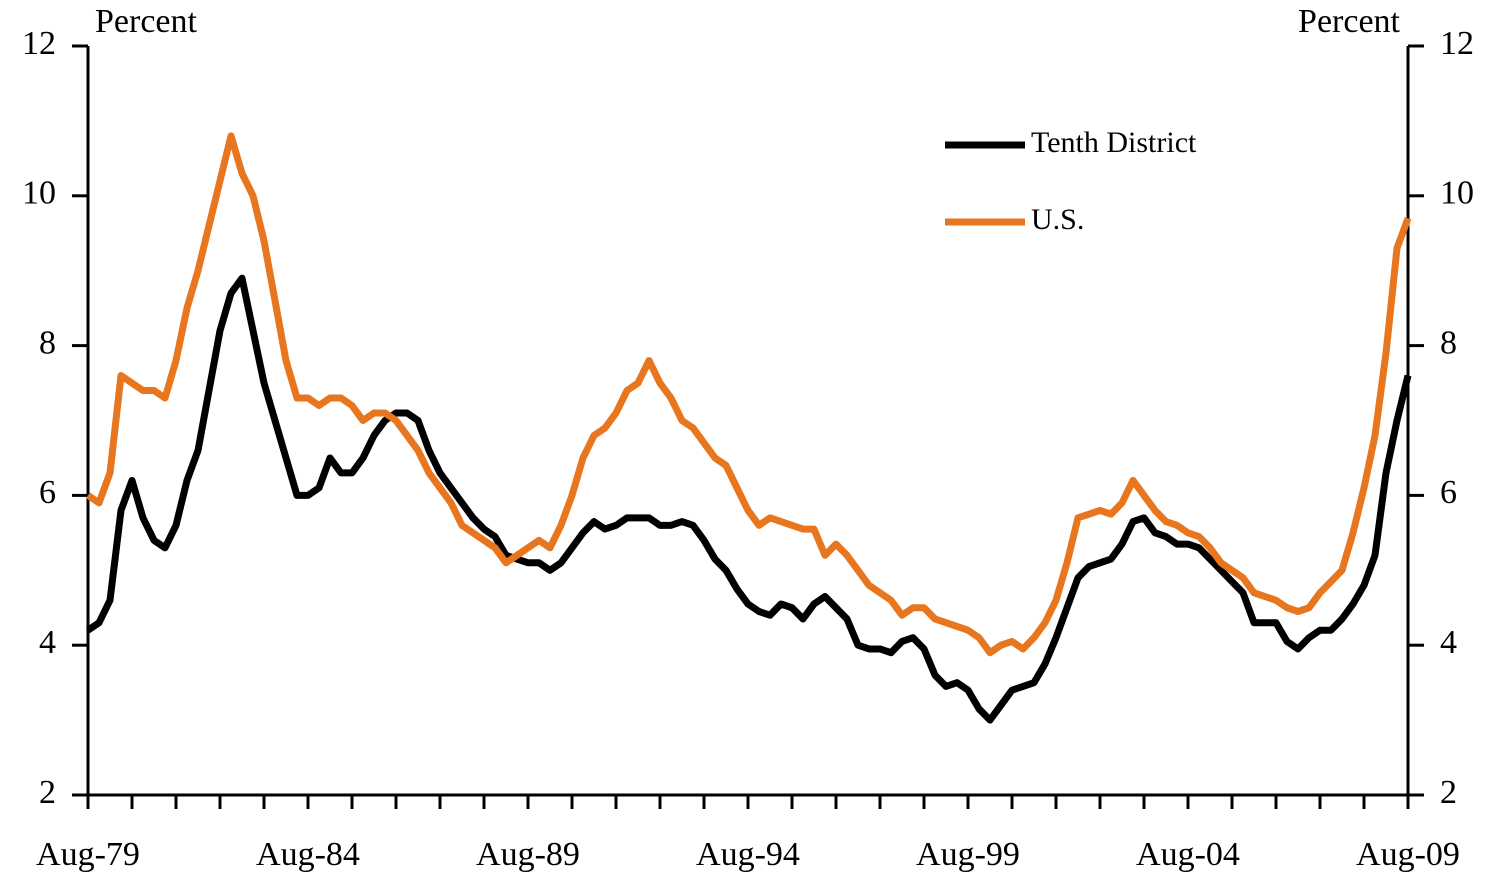 The width and height of the screenshot is (1490, 877). What do you see at coordinates (968, 854) in the screenshot?
I see `x-tick-label: Aug-99` at bounding box center [968, 854].